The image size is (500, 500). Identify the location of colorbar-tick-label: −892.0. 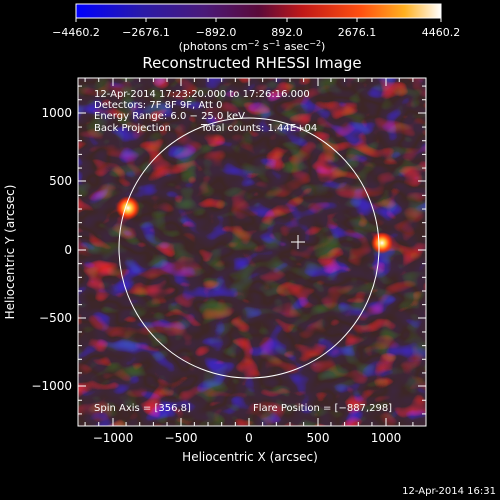
(216, 32).